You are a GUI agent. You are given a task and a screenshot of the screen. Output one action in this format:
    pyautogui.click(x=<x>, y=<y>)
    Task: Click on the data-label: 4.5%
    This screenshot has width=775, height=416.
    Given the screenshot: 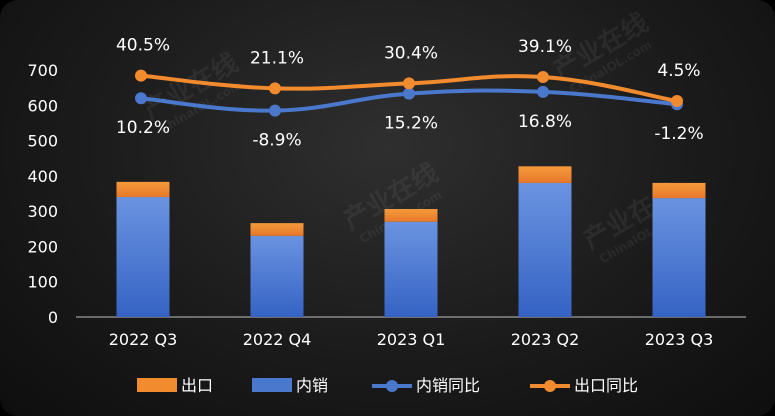 What is the action you would take?
    pyautogui.click(x=678, y=71)
    